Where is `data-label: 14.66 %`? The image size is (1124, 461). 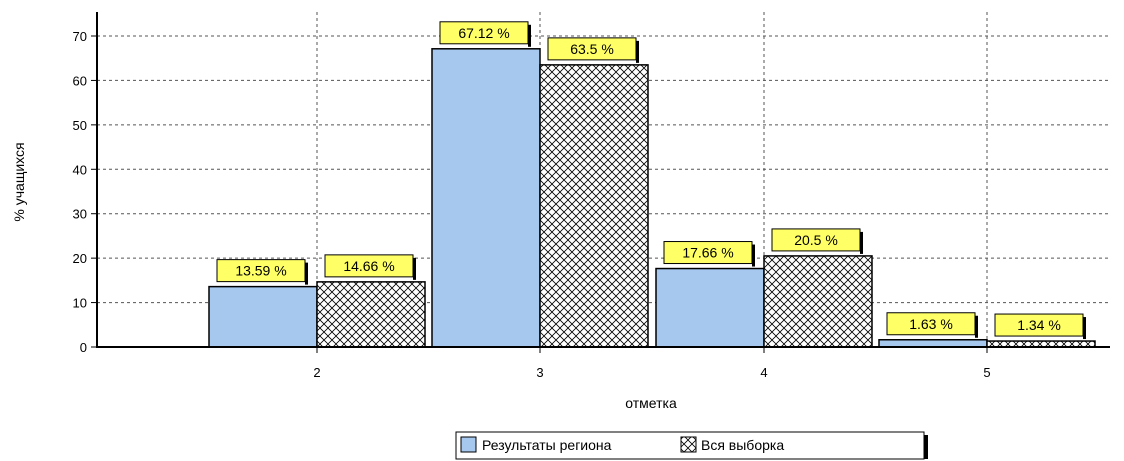
data-label: 14.66 % is located at coordinates (370, 267).